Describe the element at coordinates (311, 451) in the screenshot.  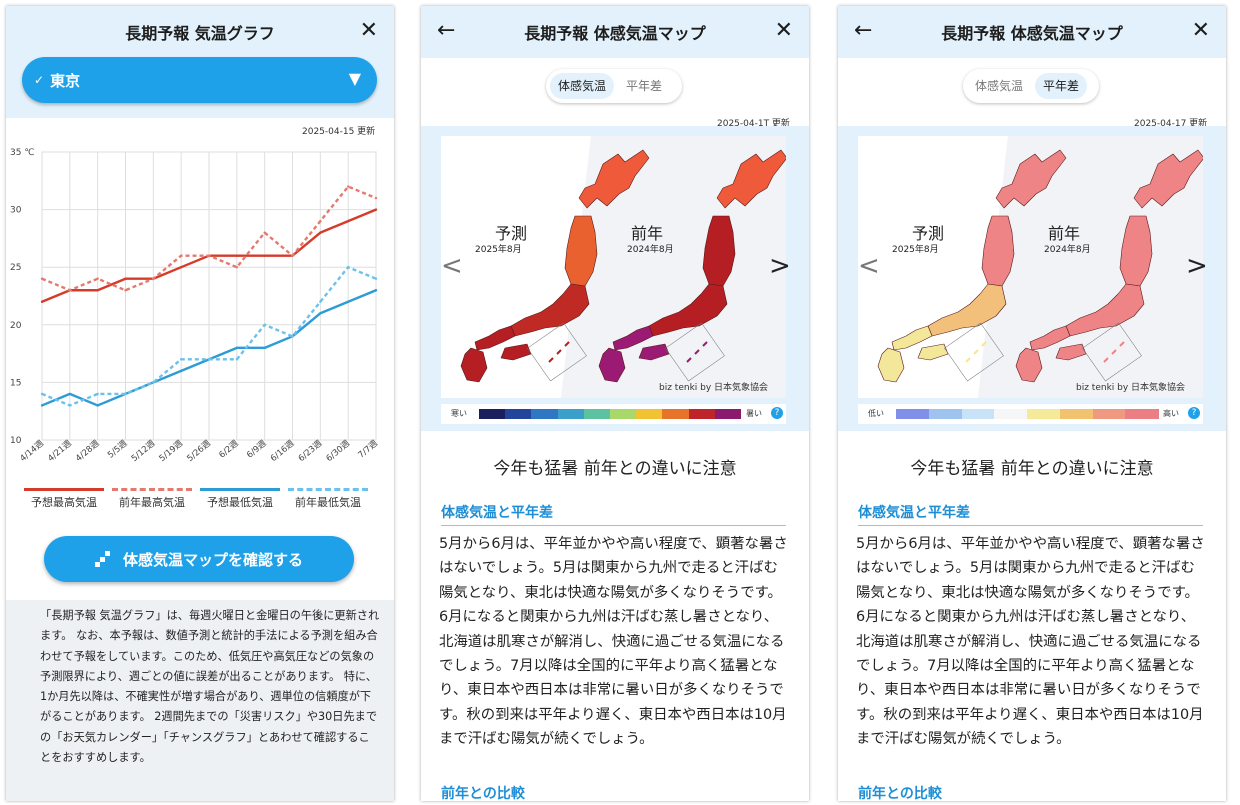
I see `x-tick-label: 6/23週` at that location.